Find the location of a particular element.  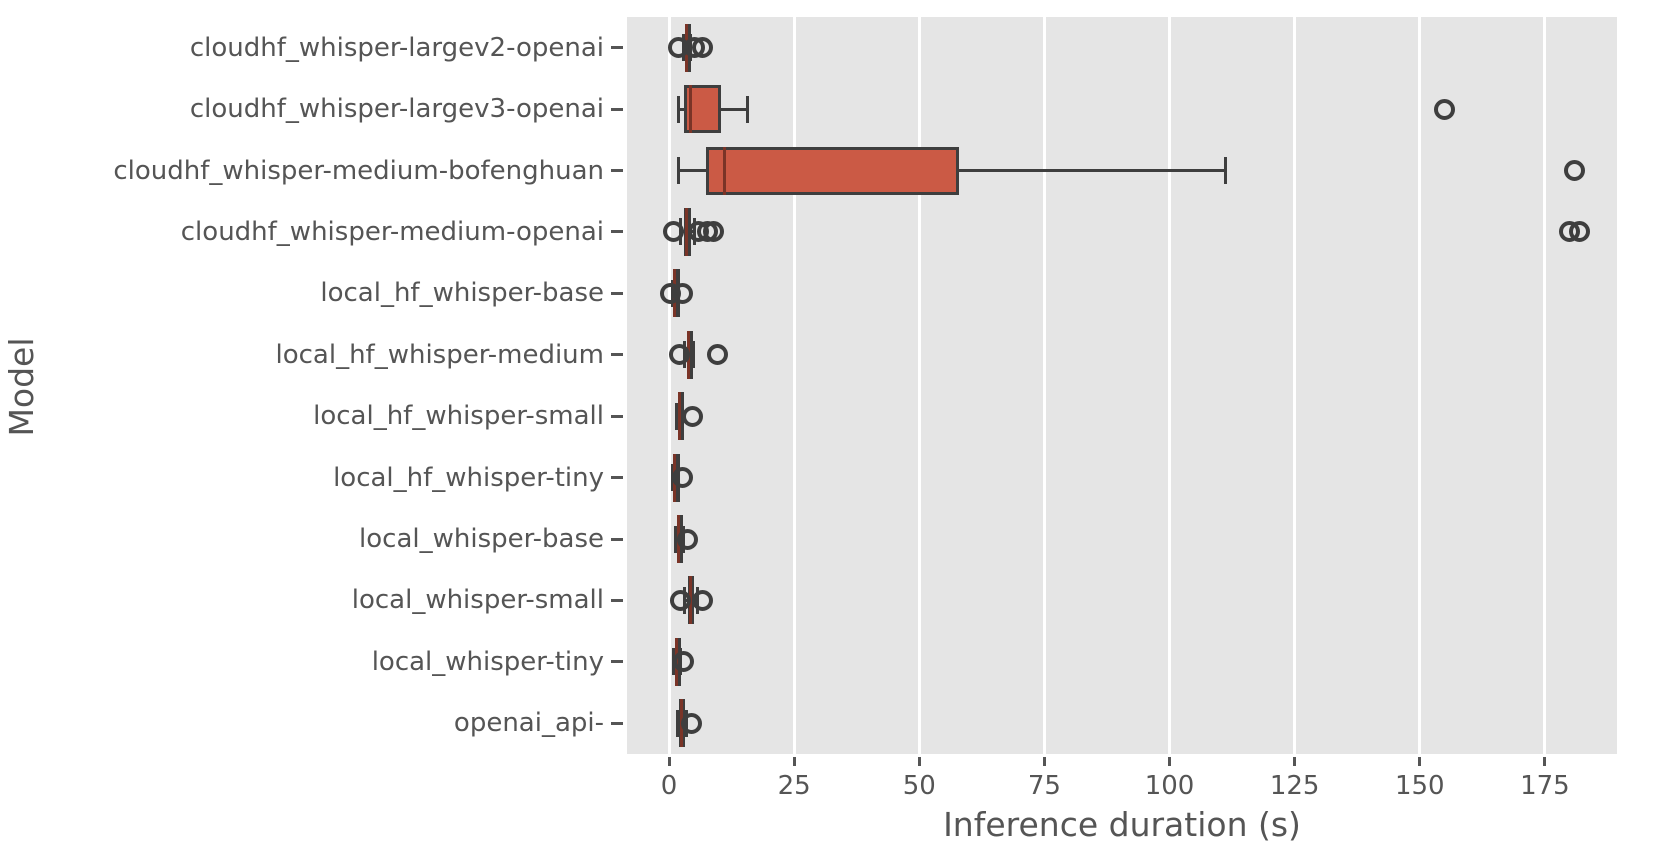

y-tick-label: local_whisper-tiny is located at coordinates (487, 661).